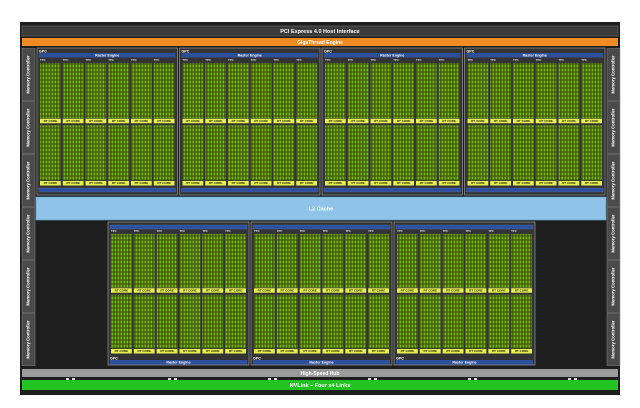 The image size is (640, 408). Describe the element at coordinates (28, 74) in the screenshot. I see `memory-controller-label: Memory Controller` at that location.